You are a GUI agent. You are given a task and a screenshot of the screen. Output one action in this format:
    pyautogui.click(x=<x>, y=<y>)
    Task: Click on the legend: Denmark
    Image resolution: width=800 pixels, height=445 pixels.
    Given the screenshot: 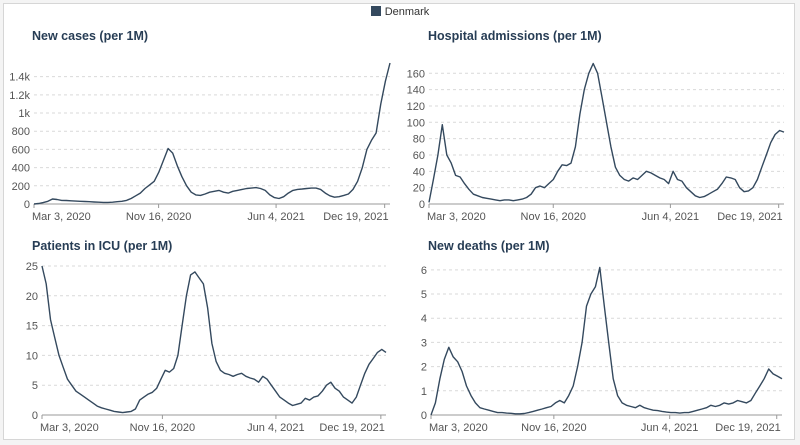 What is the action you would take?
    pyautogui.click(x=400, y=12)
    